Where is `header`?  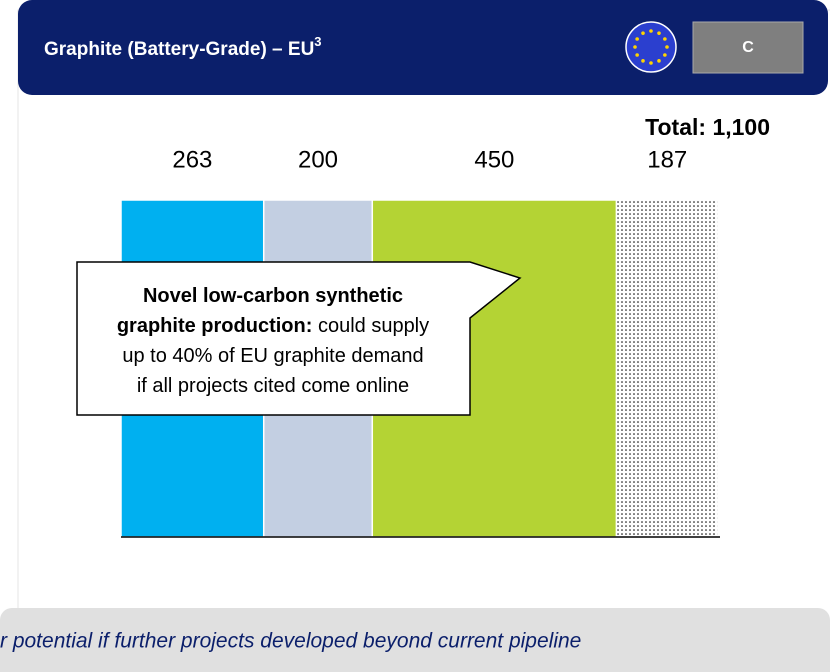
header is located at coordinates (423, 47).